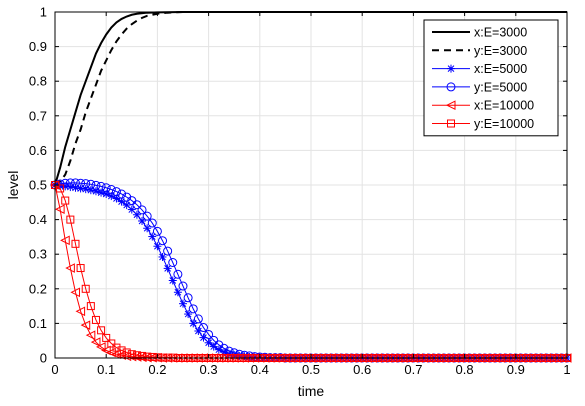 The image size is (585, 406). Describe the element at coordinates (54, 369) in the screenshot. I see `x-tick-label: 0` at that location.